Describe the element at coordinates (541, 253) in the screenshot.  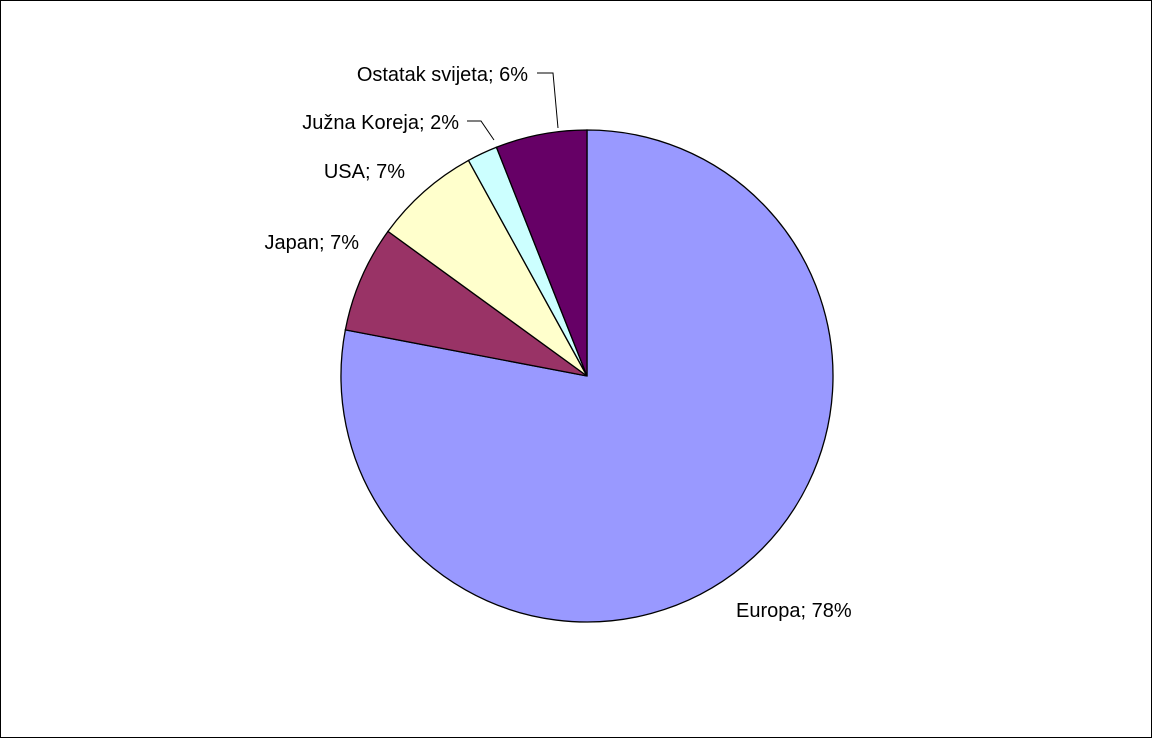
I see `pie-slice-ostatak-svijeta` at that location.